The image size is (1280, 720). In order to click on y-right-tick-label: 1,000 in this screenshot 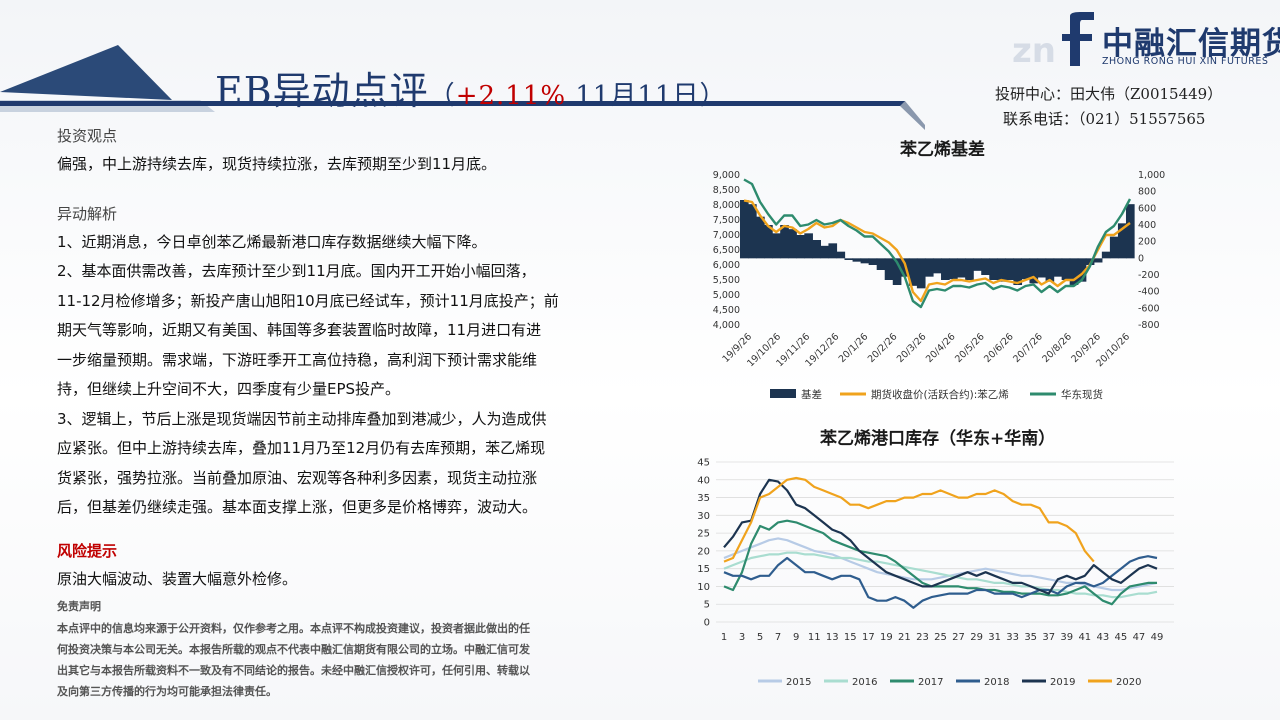, I will do `click(1151, 175)`.